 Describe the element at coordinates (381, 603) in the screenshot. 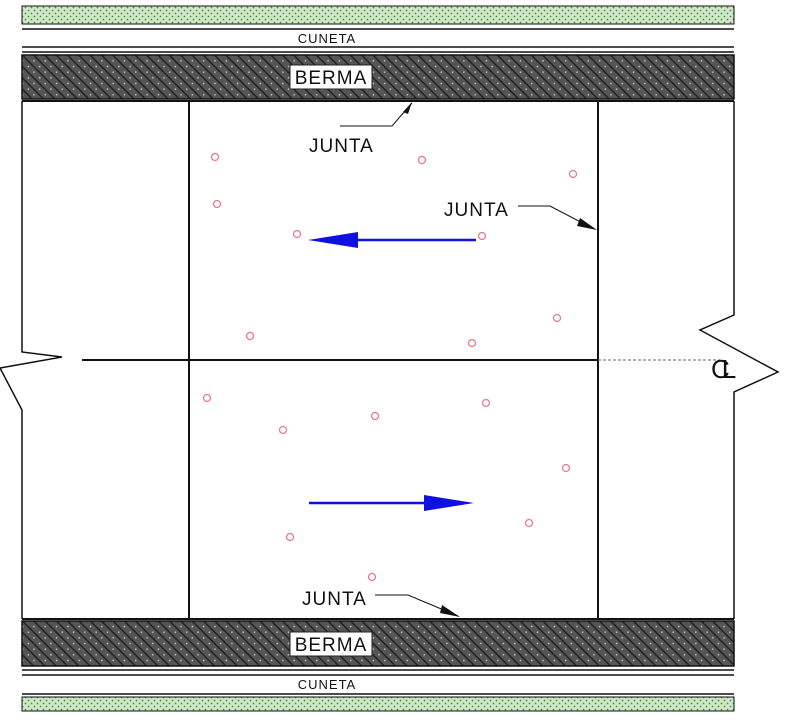

I see `junta-label-bottom: JUNTA` at that location.